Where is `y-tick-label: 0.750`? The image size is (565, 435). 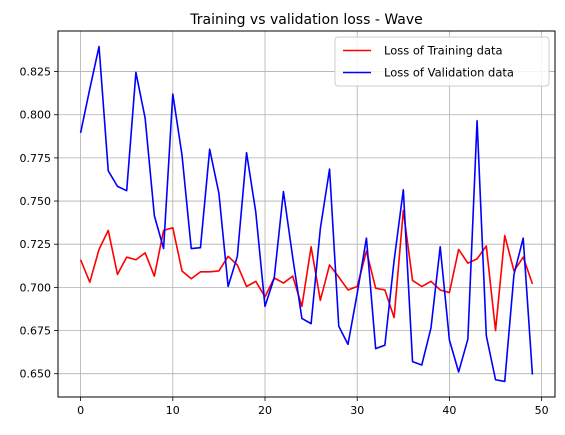
y-tick-label: 0.750 is located at coordinates (36, 201).